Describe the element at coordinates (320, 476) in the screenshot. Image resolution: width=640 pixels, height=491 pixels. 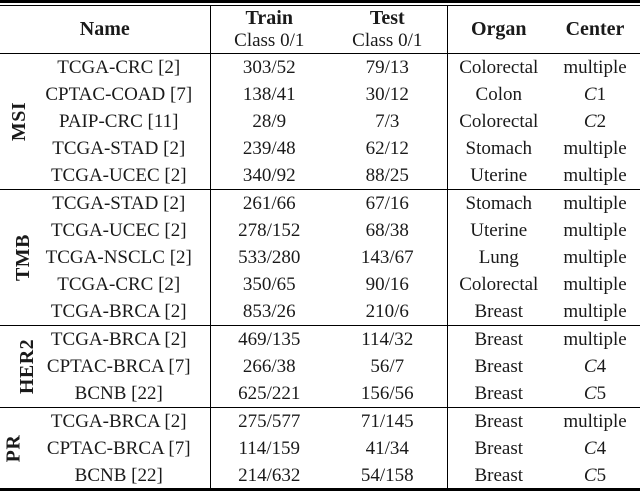
I see `table-row: BCNB [22] 214/632 54/158 Breast C5` at that location.